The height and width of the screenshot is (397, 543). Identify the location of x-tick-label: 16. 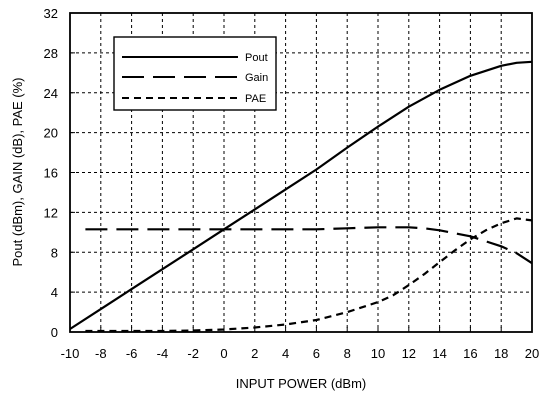
(470, 353).